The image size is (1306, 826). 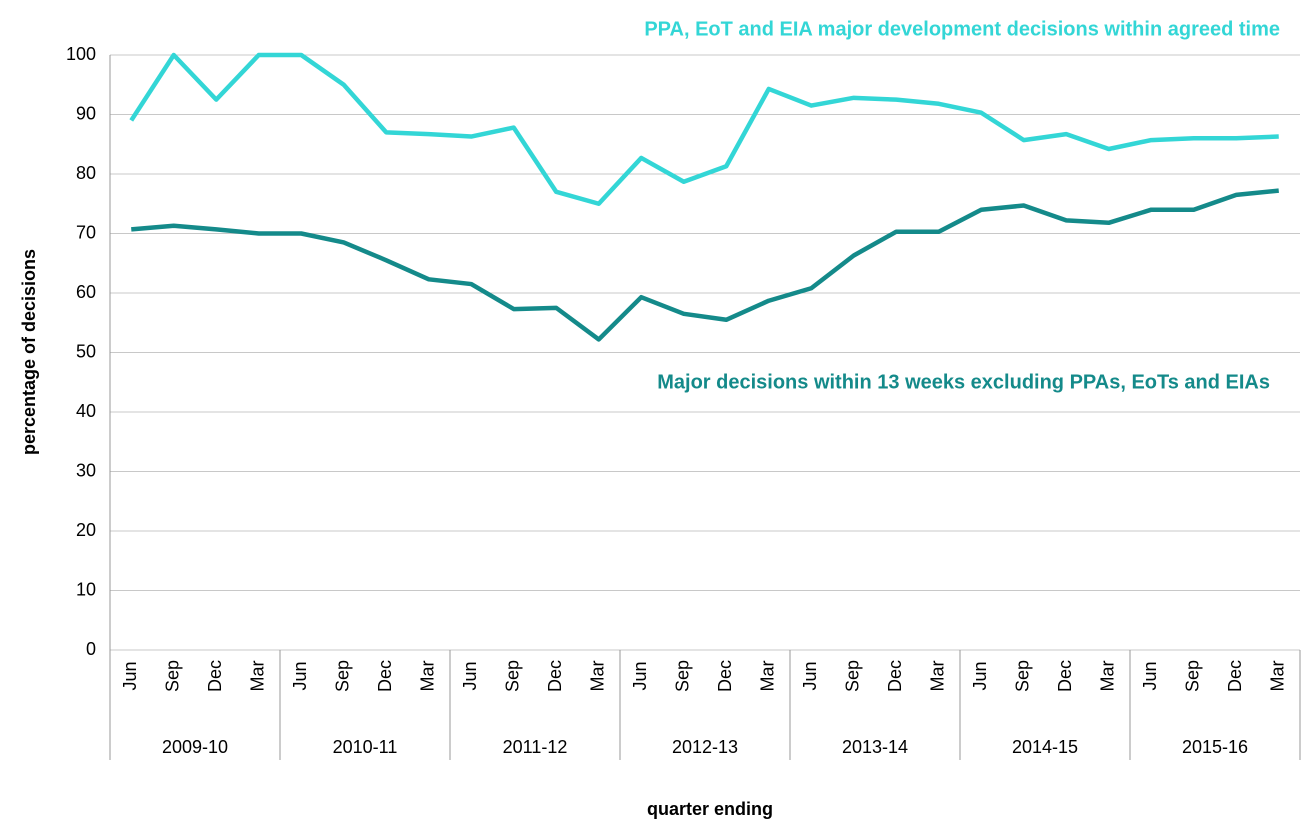 What do you see at coordinates (86, 232) in the screenshot?
I see `y-tick-label: 70` at bounding box center [86, 232].